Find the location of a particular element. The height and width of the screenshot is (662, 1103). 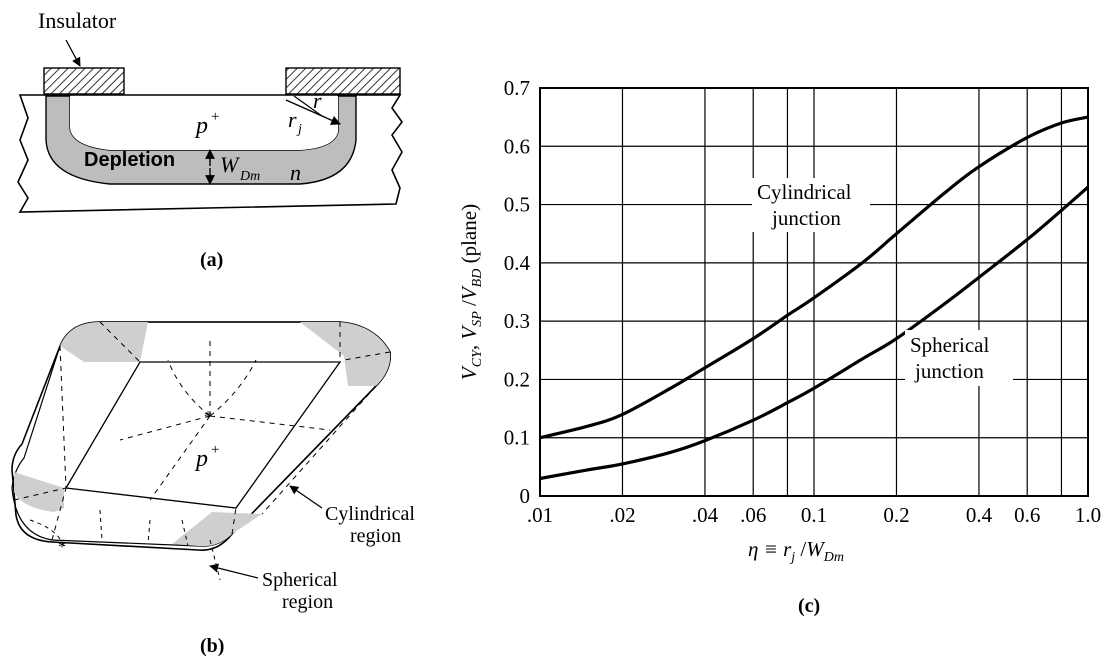

cylindrical-region-line2: region is located at coordinates (375, 536).